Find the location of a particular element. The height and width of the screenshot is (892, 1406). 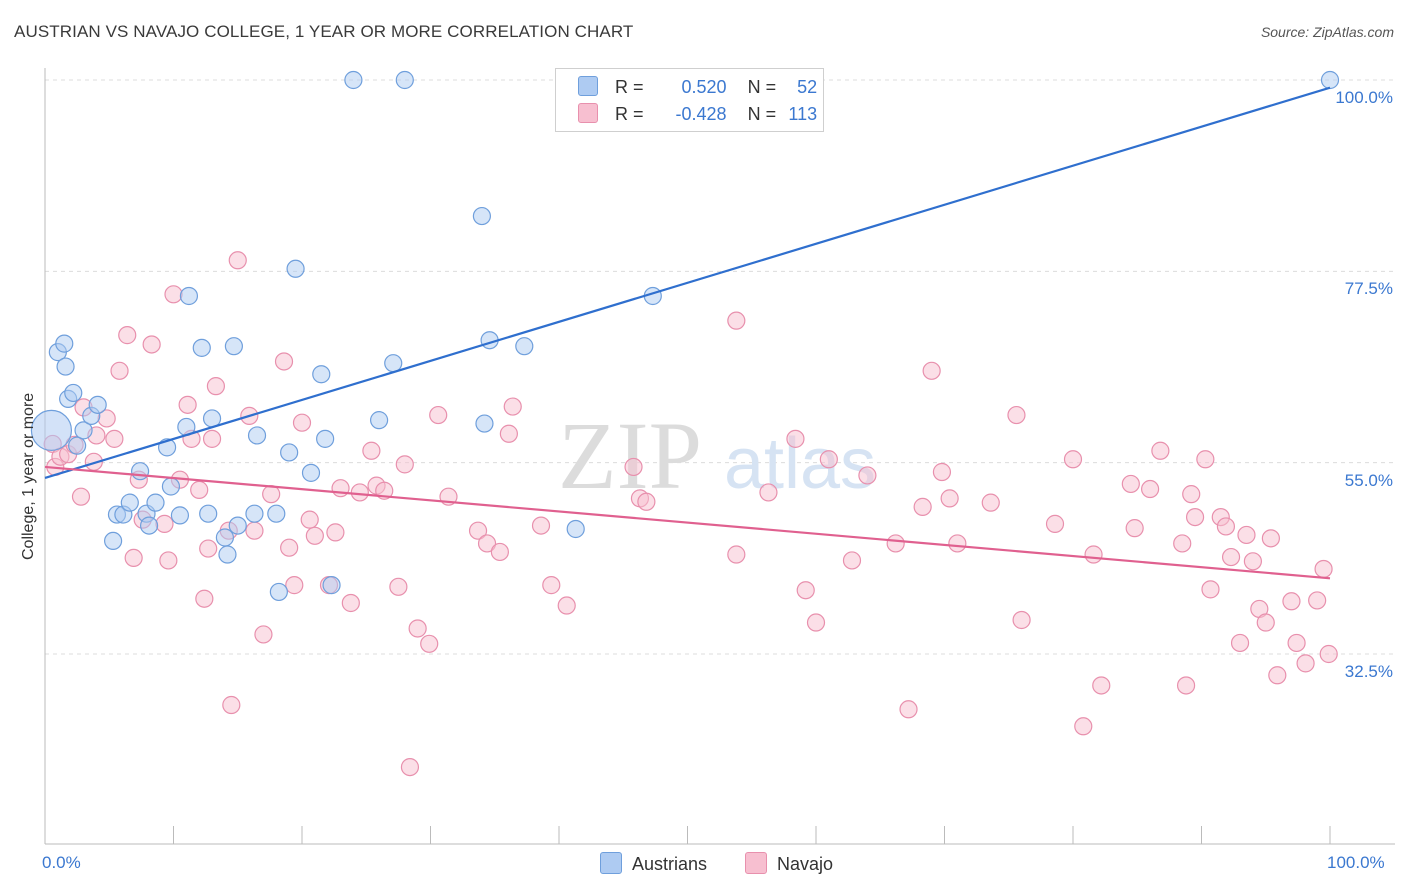

austrians-legend-swatch is located at coordinates (611, 863).